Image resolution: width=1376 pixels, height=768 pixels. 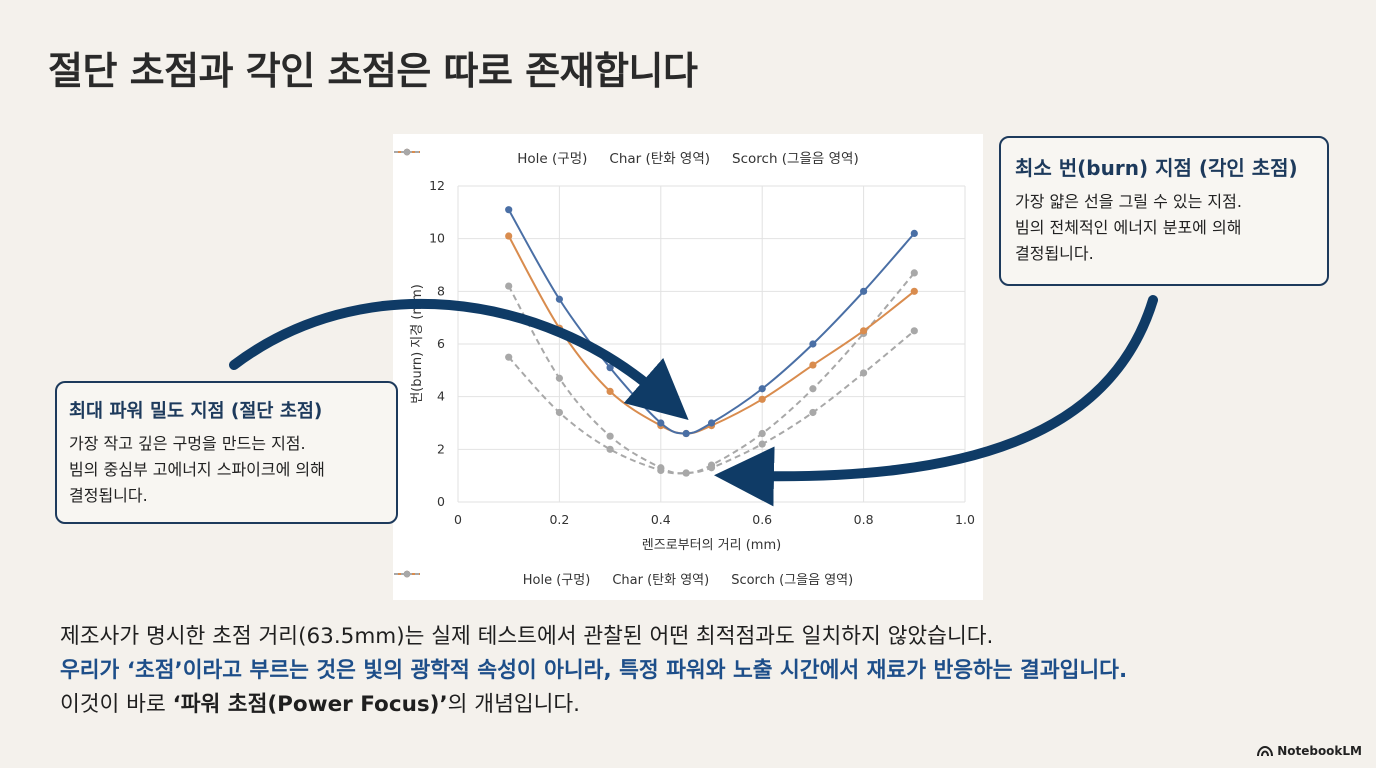 What do you see at coordinates (187, 443) in the screenshot?
I see `cutting-focus-text: 가장 작고 깊은 구멍을 만드는 지점.` at bounding box center [187, 443].